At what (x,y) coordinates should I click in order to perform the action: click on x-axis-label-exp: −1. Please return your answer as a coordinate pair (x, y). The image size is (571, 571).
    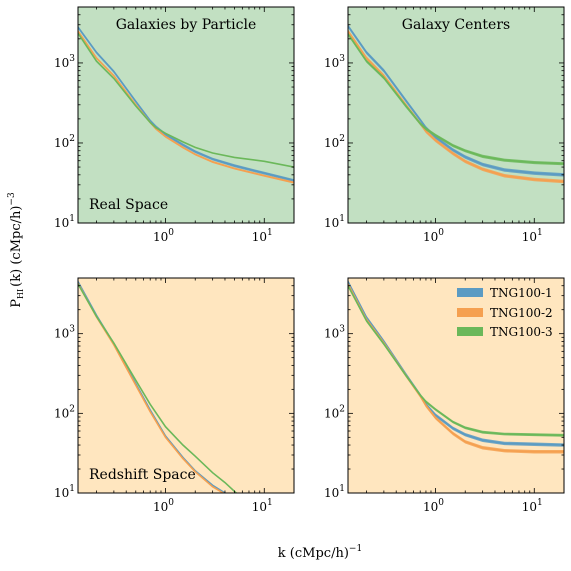
    Looking at the image, I should click on (355, 549).